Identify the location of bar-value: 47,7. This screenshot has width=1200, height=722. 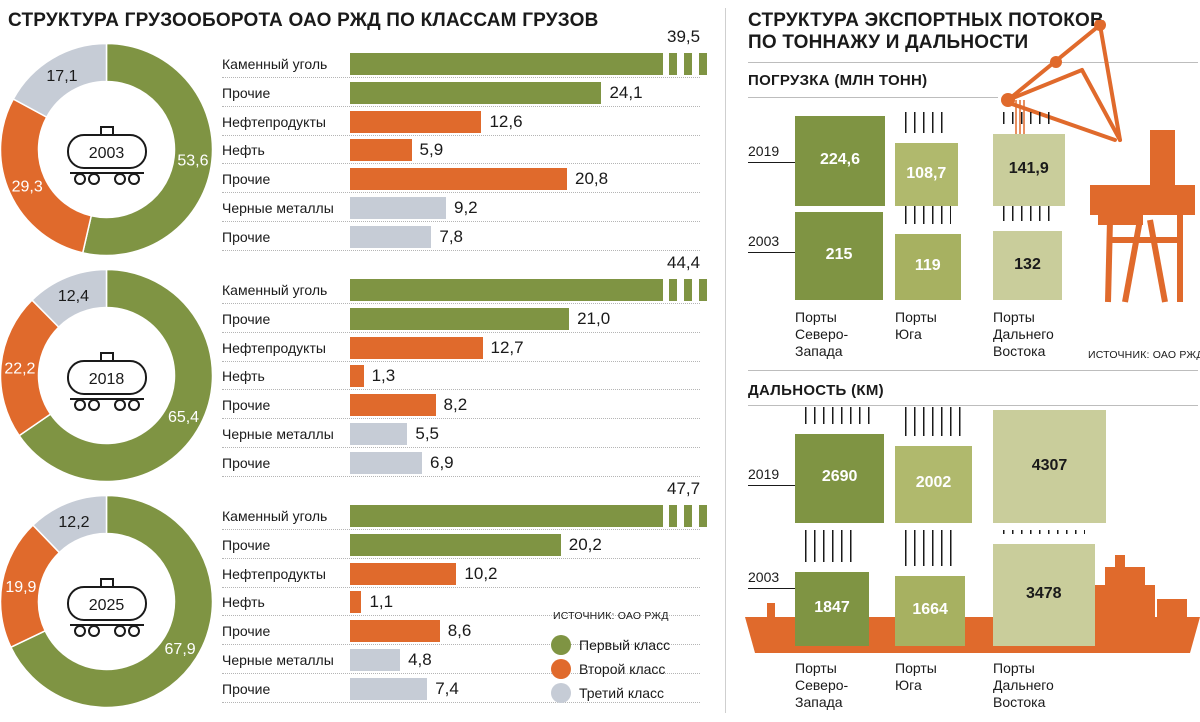
(684, 488).